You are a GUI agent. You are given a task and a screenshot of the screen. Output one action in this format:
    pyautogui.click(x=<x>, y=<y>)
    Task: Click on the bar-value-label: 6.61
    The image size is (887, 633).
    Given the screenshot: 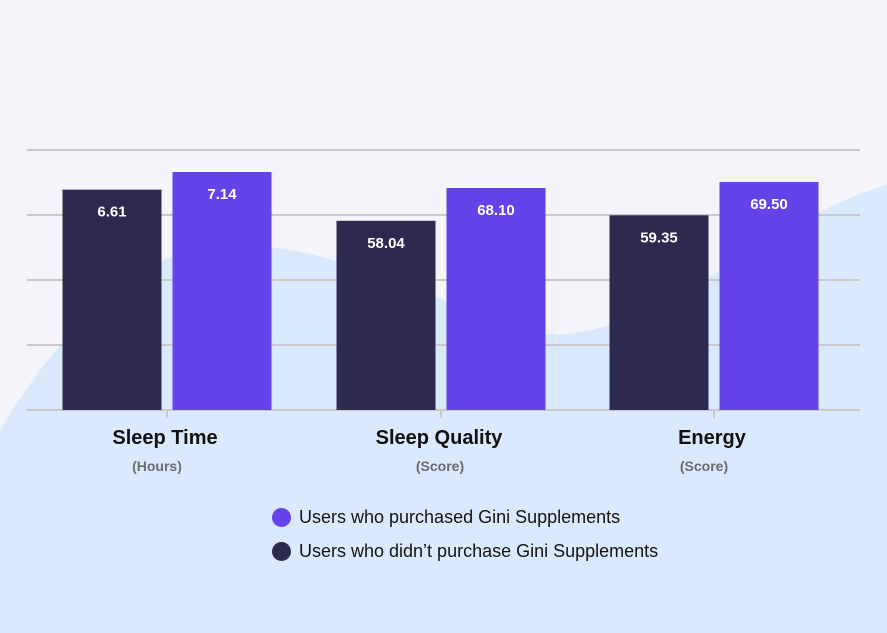 What is the action you would take?
    pyautogui.click(x=111, y=212)
    